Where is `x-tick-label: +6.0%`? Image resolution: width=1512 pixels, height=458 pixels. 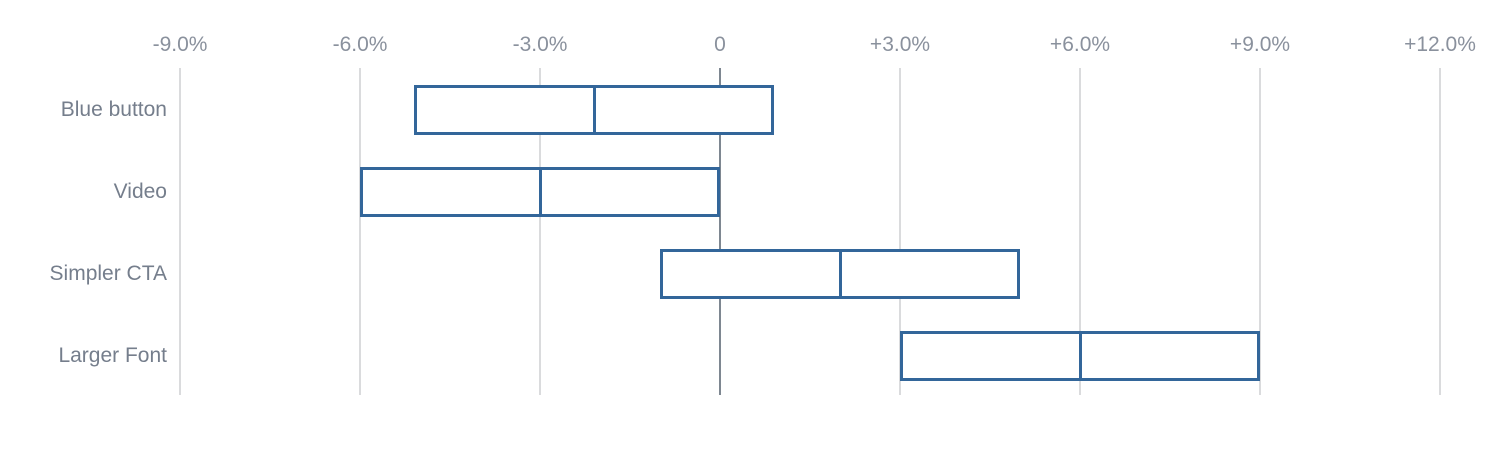
x-tick-label: +6.0% is located at coordinates (1080, 44).